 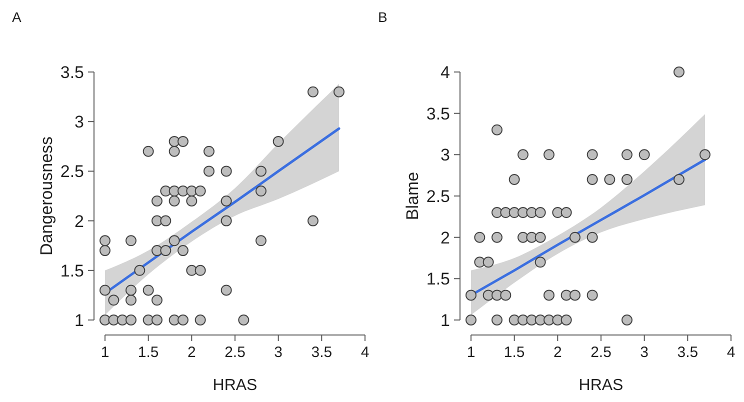 What do you see at coordinates (235, 385) in the screenshot?
I see `x-axis-title: HRAS` at bounding box center [235, 385].